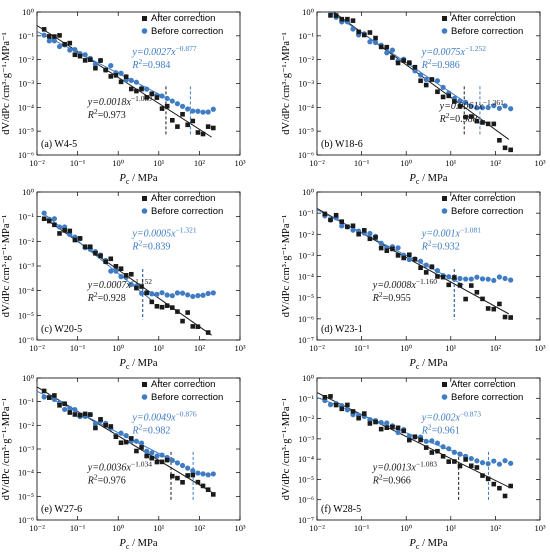 The image size is (550, 553). I want to click on fit-before-r2-val: =0.961, so click(446, 431).